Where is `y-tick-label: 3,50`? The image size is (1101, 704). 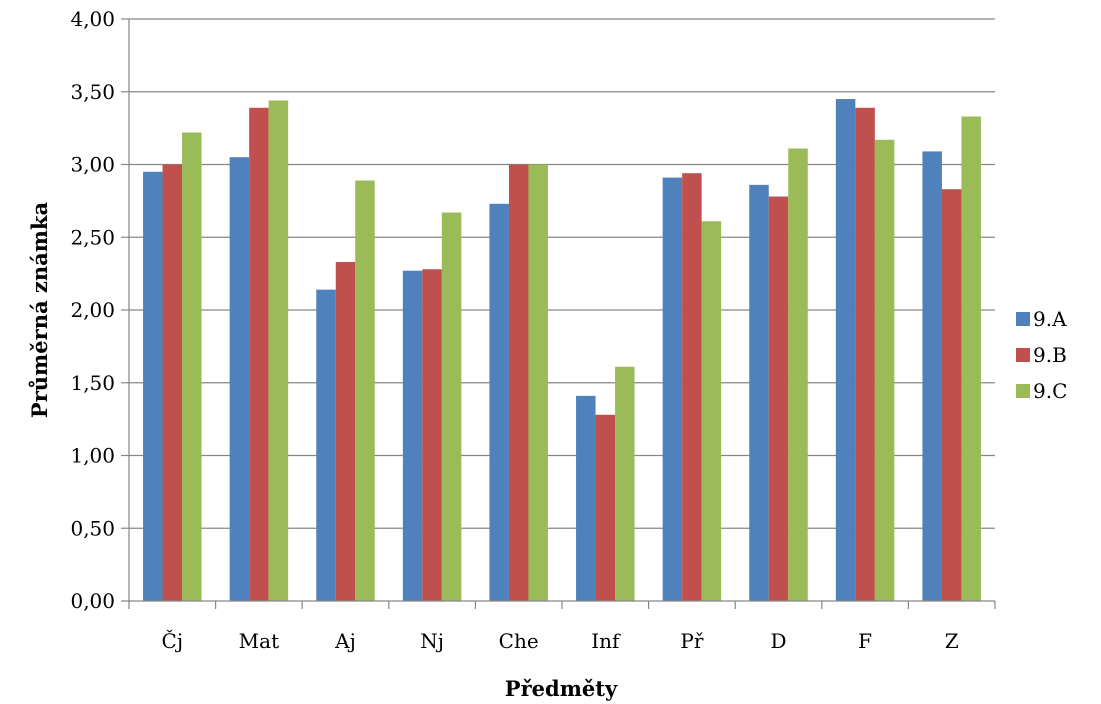 y-tick-label: 3,50 is located at coordinates (92, 92).